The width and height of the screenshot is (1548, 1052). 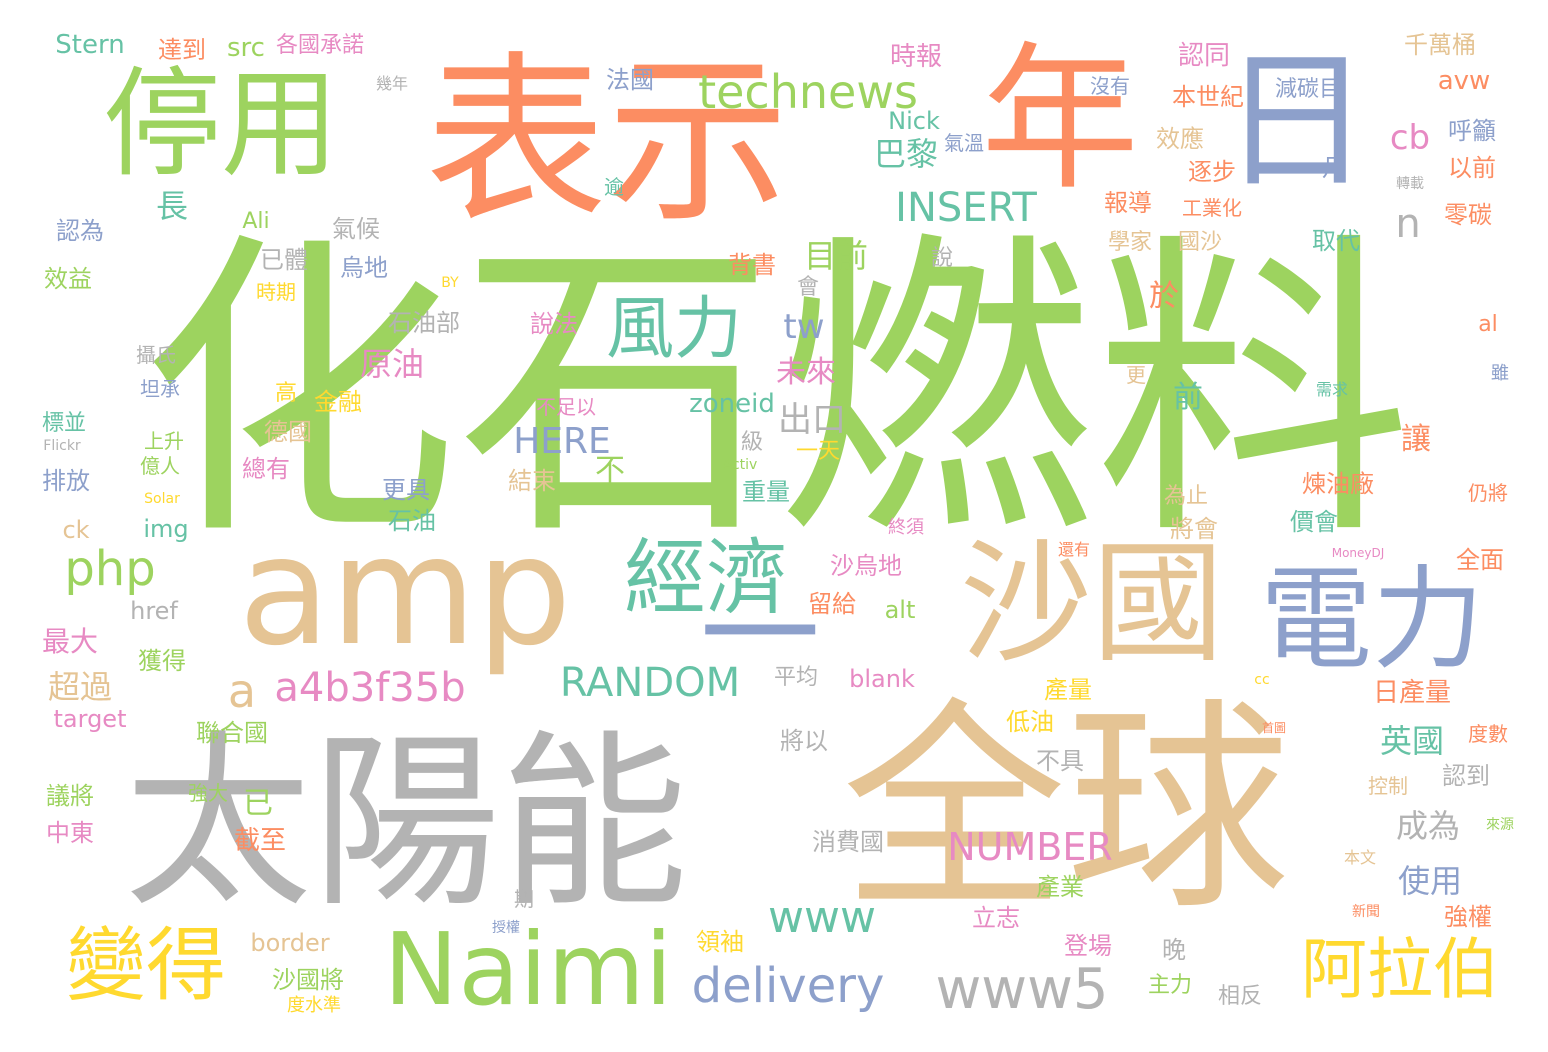 I want to click on word-blank: blank, so click(x=882, y=679).